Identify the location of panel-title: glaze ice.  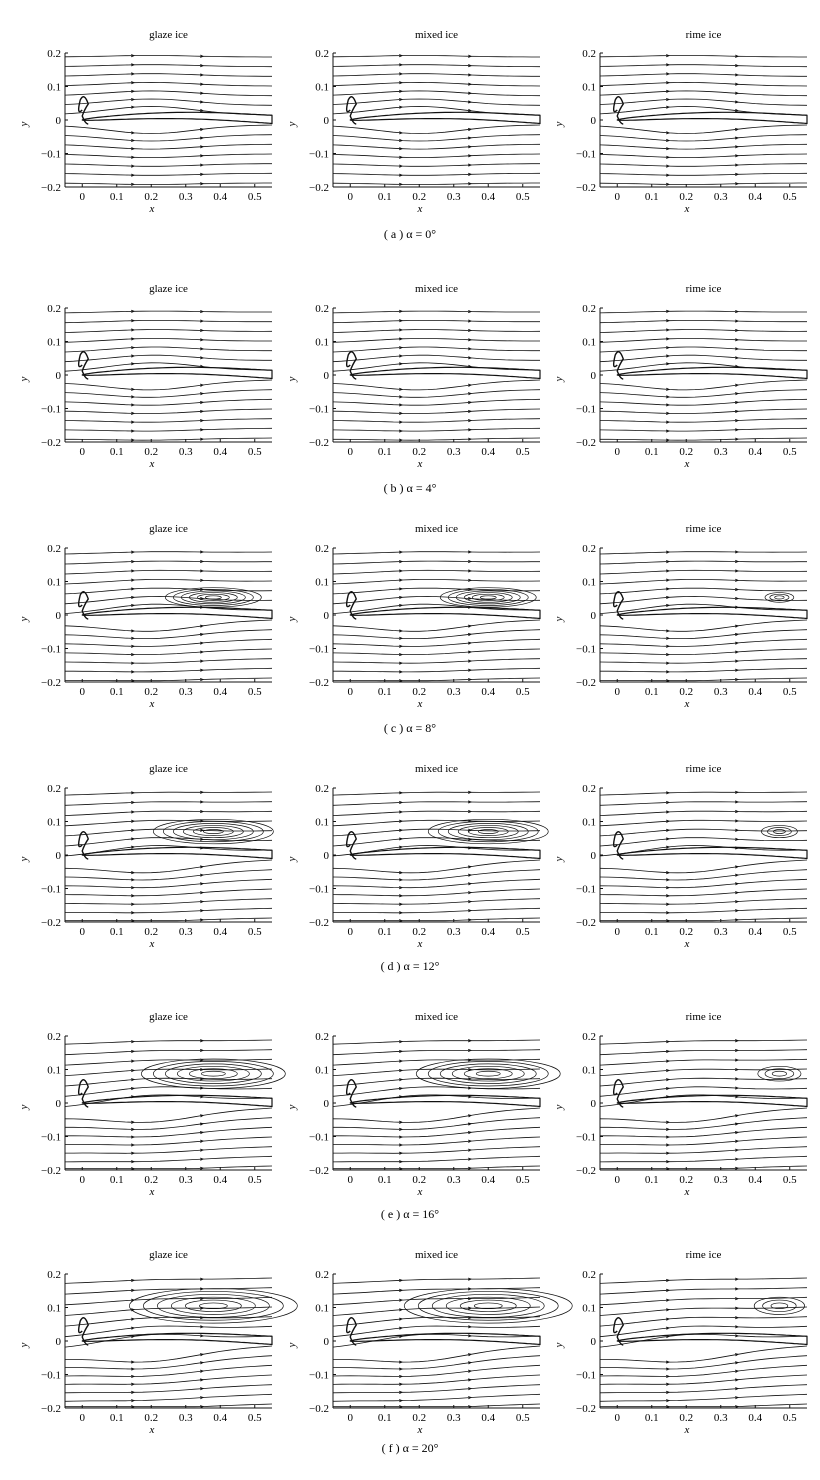
(168, 289).